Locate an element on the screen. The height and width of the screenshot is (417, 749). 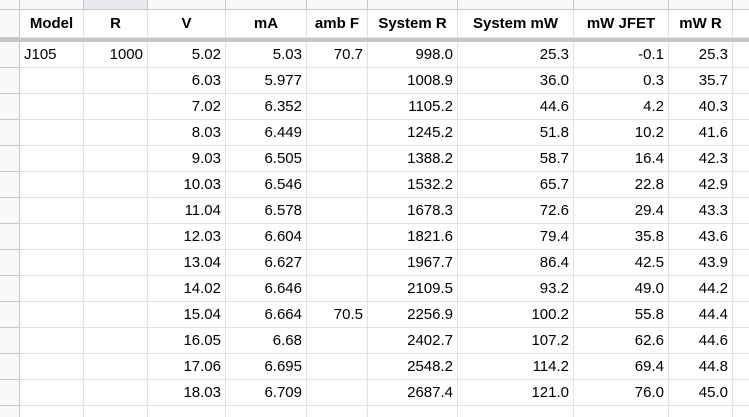
cell: 5.02 is located at coordinates (187, 55).